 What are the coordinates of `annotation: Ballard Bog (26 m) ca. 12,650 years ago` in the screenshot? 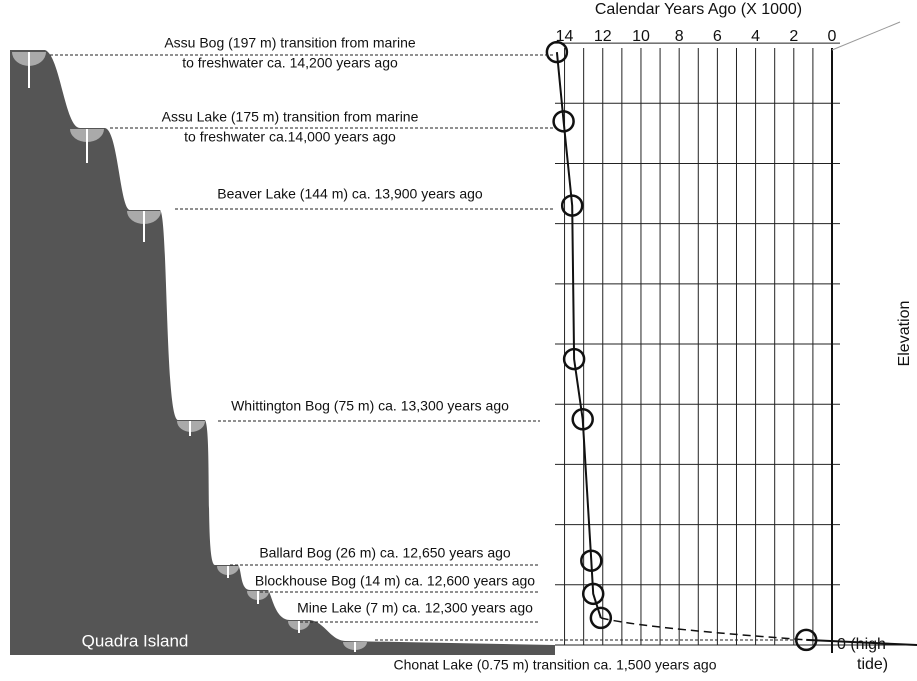 It's located at (385, 553).